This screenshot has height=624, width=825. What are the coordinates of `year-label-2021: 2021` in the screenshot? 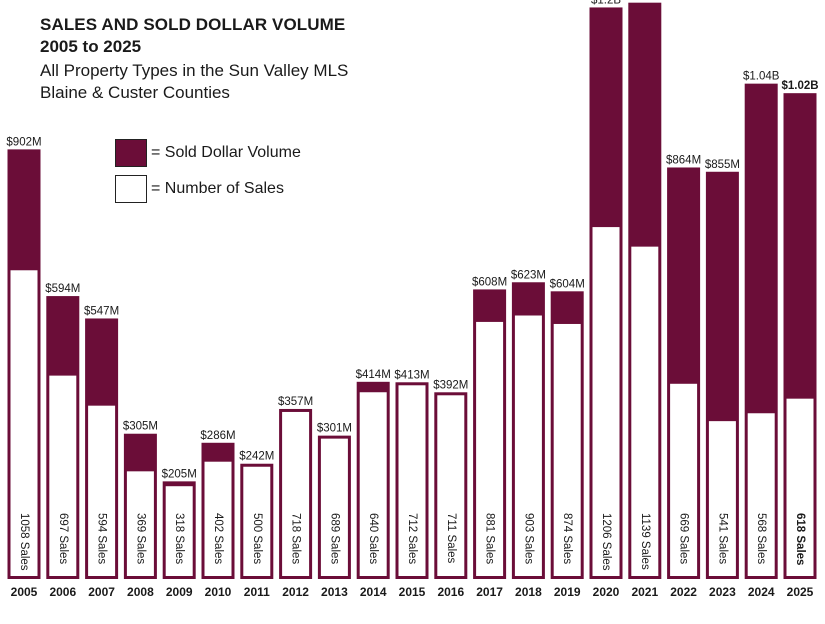 It's located at (644, 592).